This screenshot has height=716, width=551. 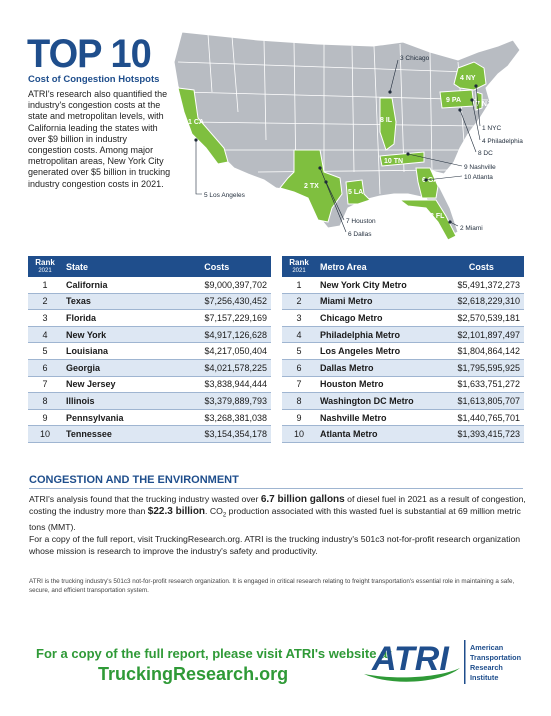 What do you see at coordinates (112, 351) in the screenshot?
I see `name-cell: Louisiana` at bounding box center [112, 351].